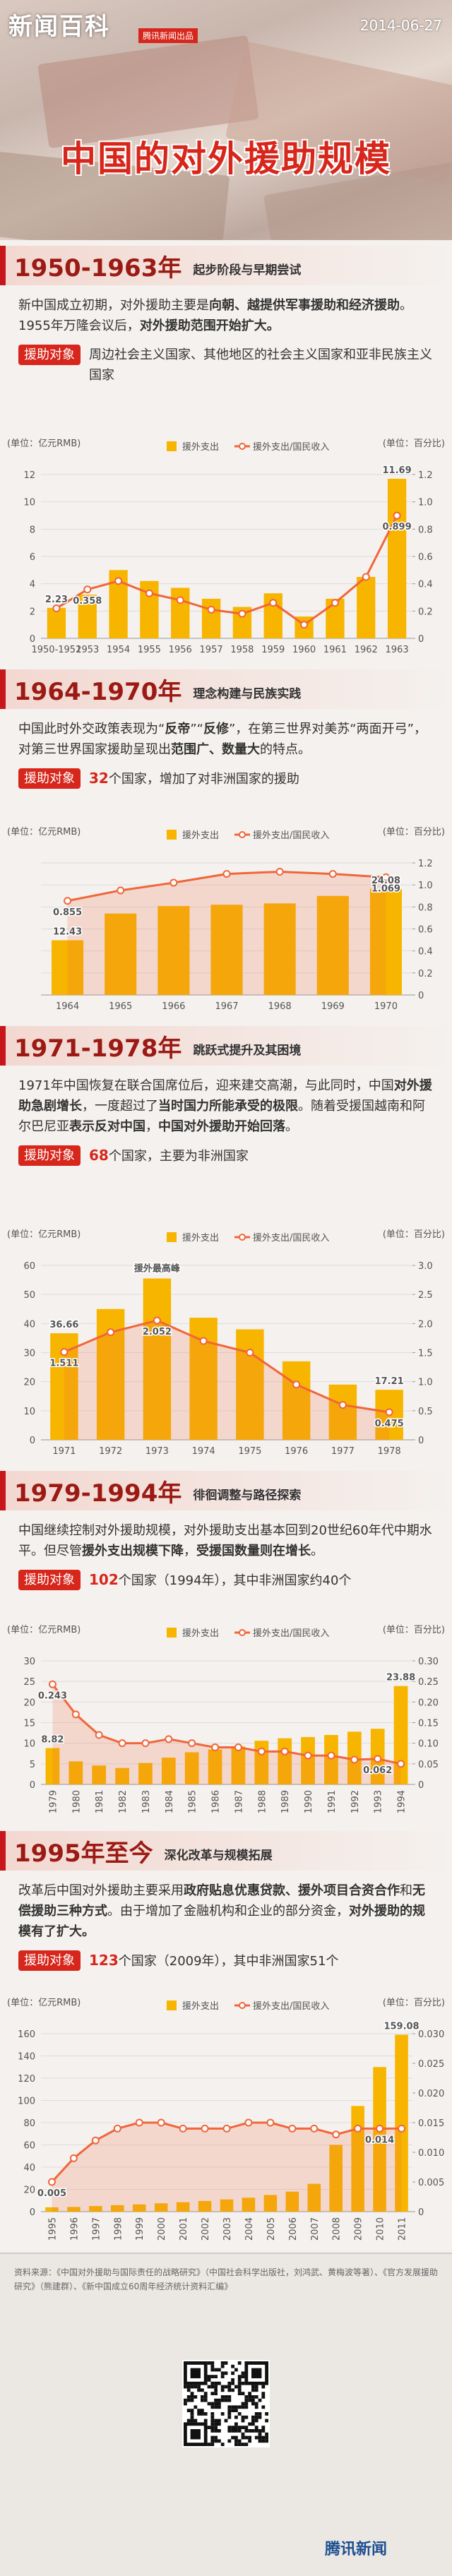 This screenshot has width=452, height=2576. I want to click on text-run: 的特点。, so click(285, 749).